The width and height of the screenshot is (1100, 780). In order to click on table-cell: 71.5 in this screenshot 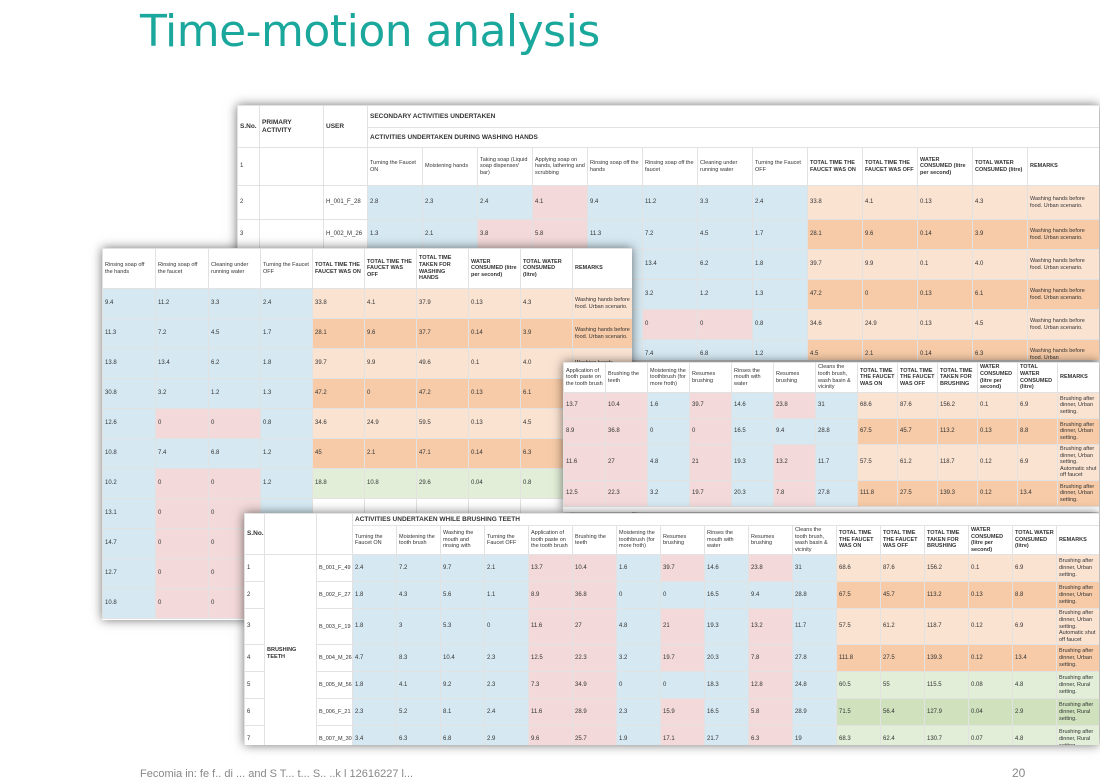, I will do `click(858, 712)`.